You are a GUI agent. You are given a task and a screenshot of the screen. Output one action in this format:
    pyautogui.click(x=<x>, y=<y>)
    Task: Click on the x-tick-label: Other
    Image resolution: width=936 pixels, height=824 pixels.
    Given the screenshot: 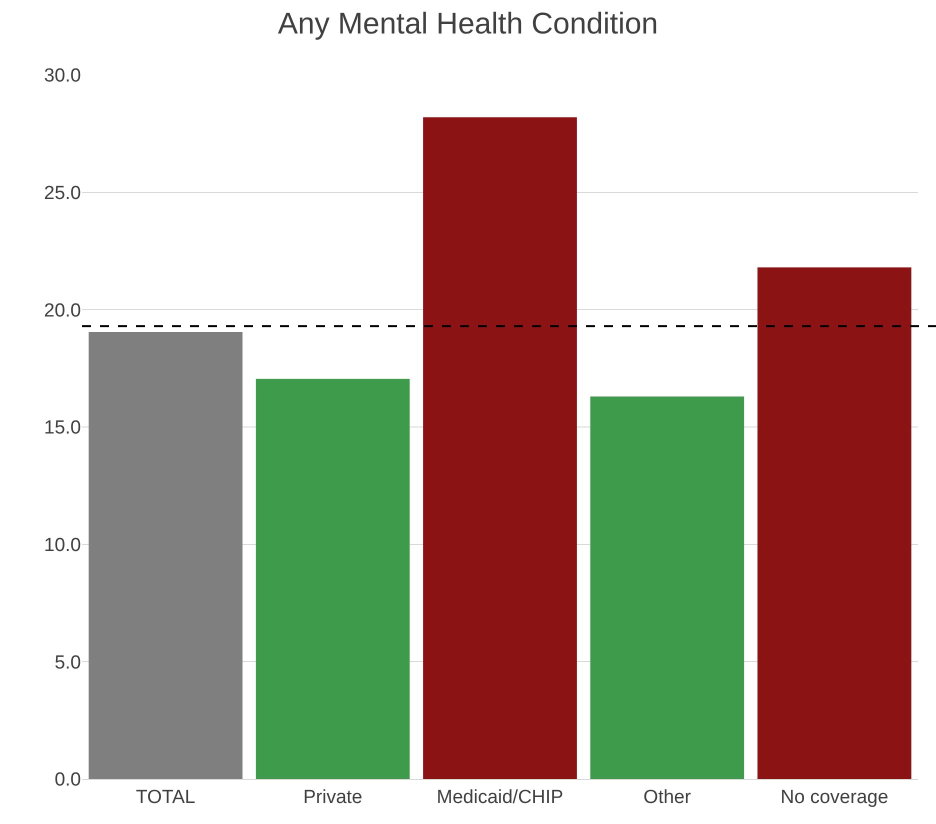 What is the action you would take?
    pyautogui.click(x=667, y=797)
    